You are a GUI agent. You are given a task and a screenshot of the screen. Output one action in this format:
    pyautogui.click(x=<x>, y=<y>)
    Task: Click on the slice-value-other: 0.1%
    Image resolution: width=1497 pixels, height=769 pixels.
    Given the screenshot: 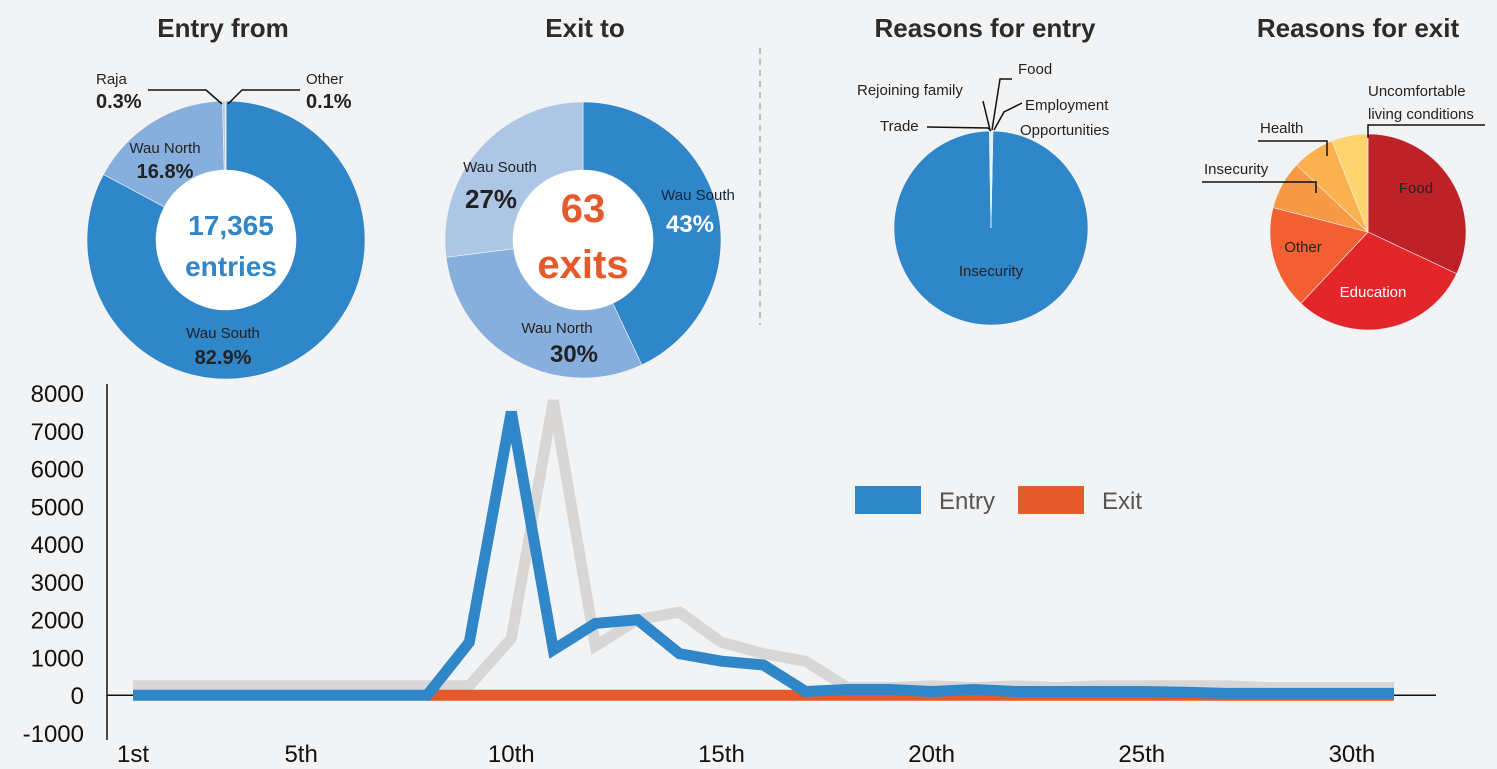 What is the action you would take?
    pyautogui.click(x=329, y=102)
    